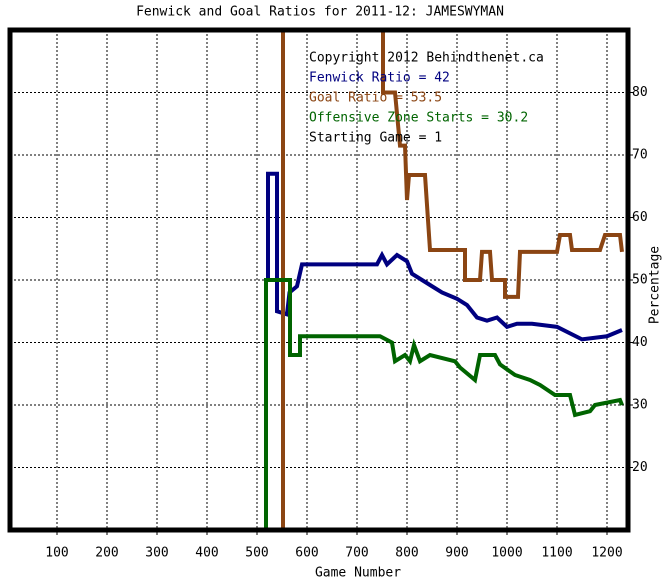 The height and width of the screenshot is (580, 665). I want to click on annotation: Copyright 2012 Behindthenet.ca, so click(426, 58).